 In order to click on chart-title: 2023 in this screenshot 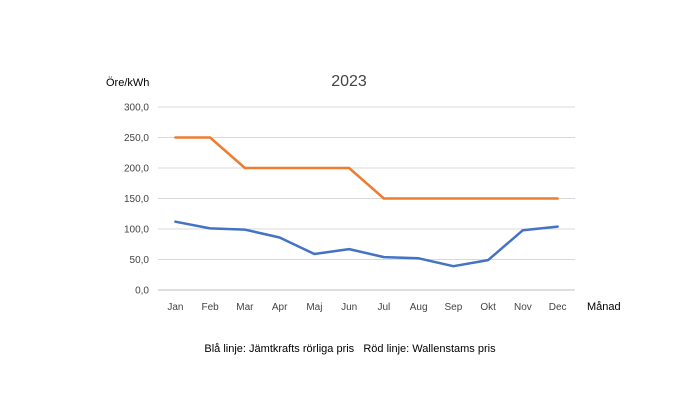, I will do `click(349, 81)`.